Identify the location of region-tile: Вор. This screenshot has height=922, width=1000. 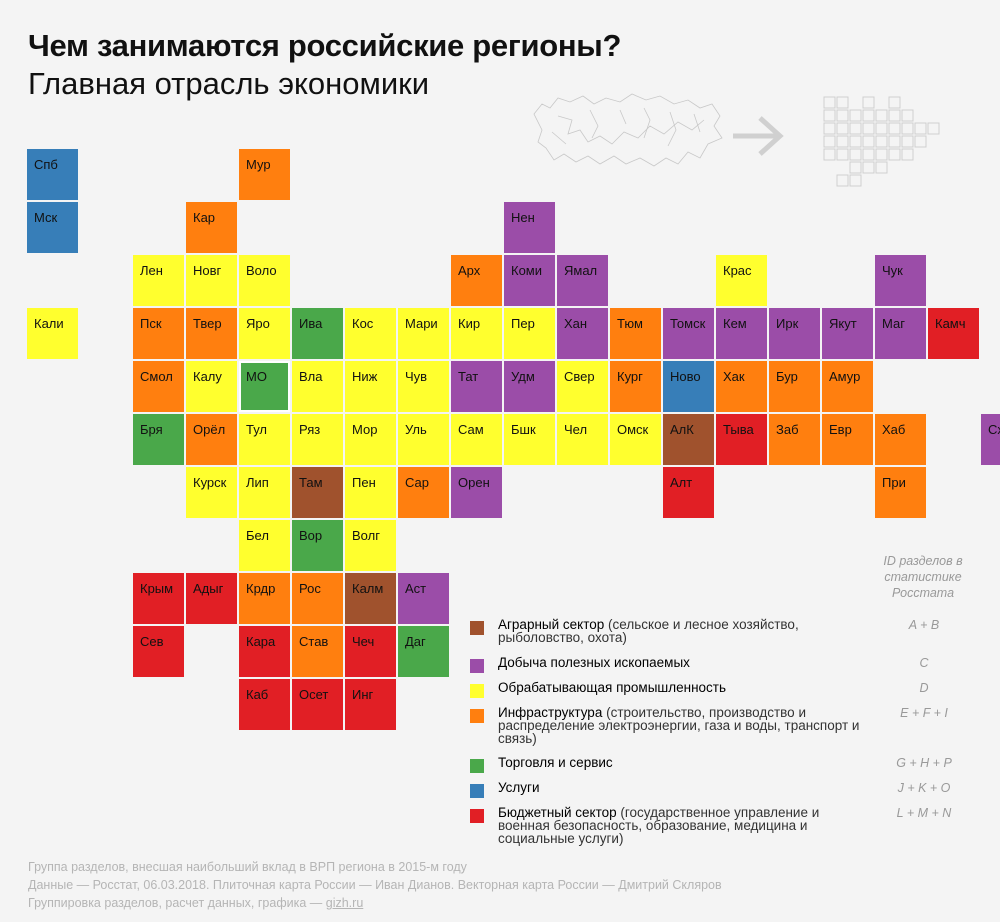
(317, 545).